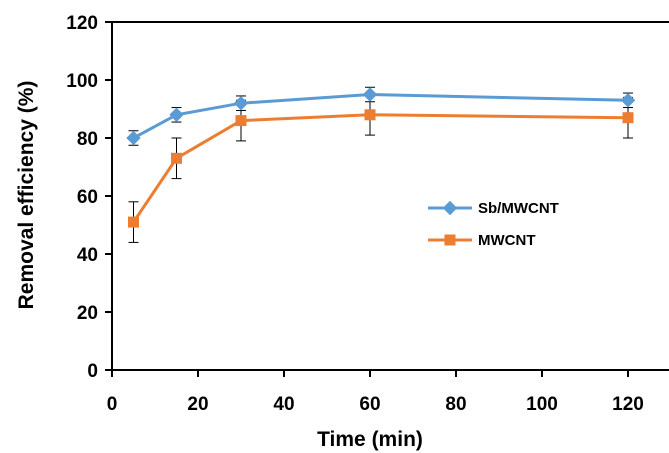 The width and height of the screenshot is (669, 453). I want to click on series-sb-mwcnt, so click(381, 116).